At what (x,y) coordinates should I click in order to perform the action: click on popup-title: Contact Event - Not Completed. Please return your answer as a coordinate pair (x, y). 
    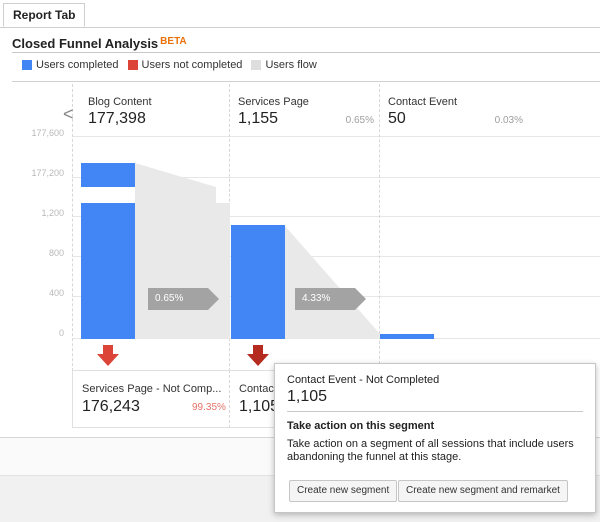
    Looking at the image, I should click on (363, 380).